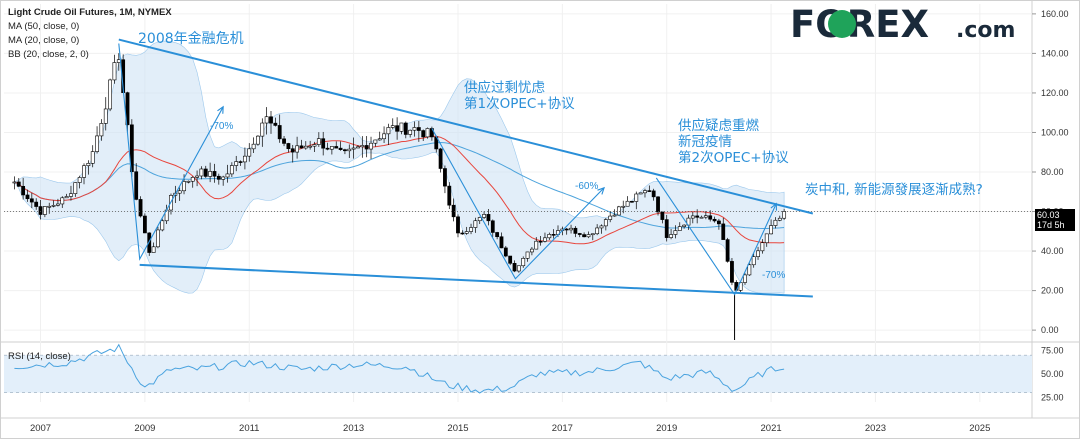 The width and height of the screenshot is (1080, 439). What do you see at coordinates (1052, 374) in the screenshot?
I see `rsi-tick-label-1: 50.00` at bounding box center [1052, 374].